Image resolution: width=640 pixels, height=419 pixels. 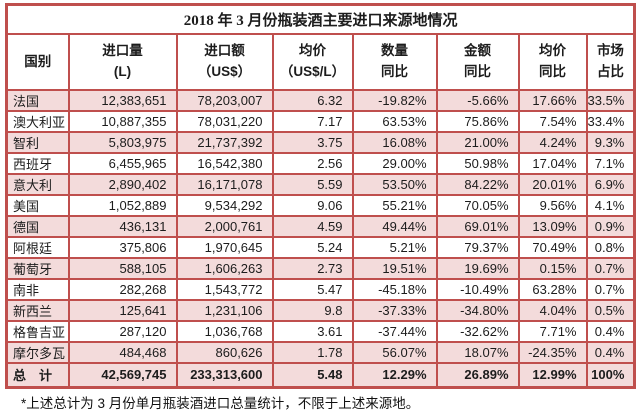 I want to click on value-cell: -5.66%, so click(x=477, y=100).